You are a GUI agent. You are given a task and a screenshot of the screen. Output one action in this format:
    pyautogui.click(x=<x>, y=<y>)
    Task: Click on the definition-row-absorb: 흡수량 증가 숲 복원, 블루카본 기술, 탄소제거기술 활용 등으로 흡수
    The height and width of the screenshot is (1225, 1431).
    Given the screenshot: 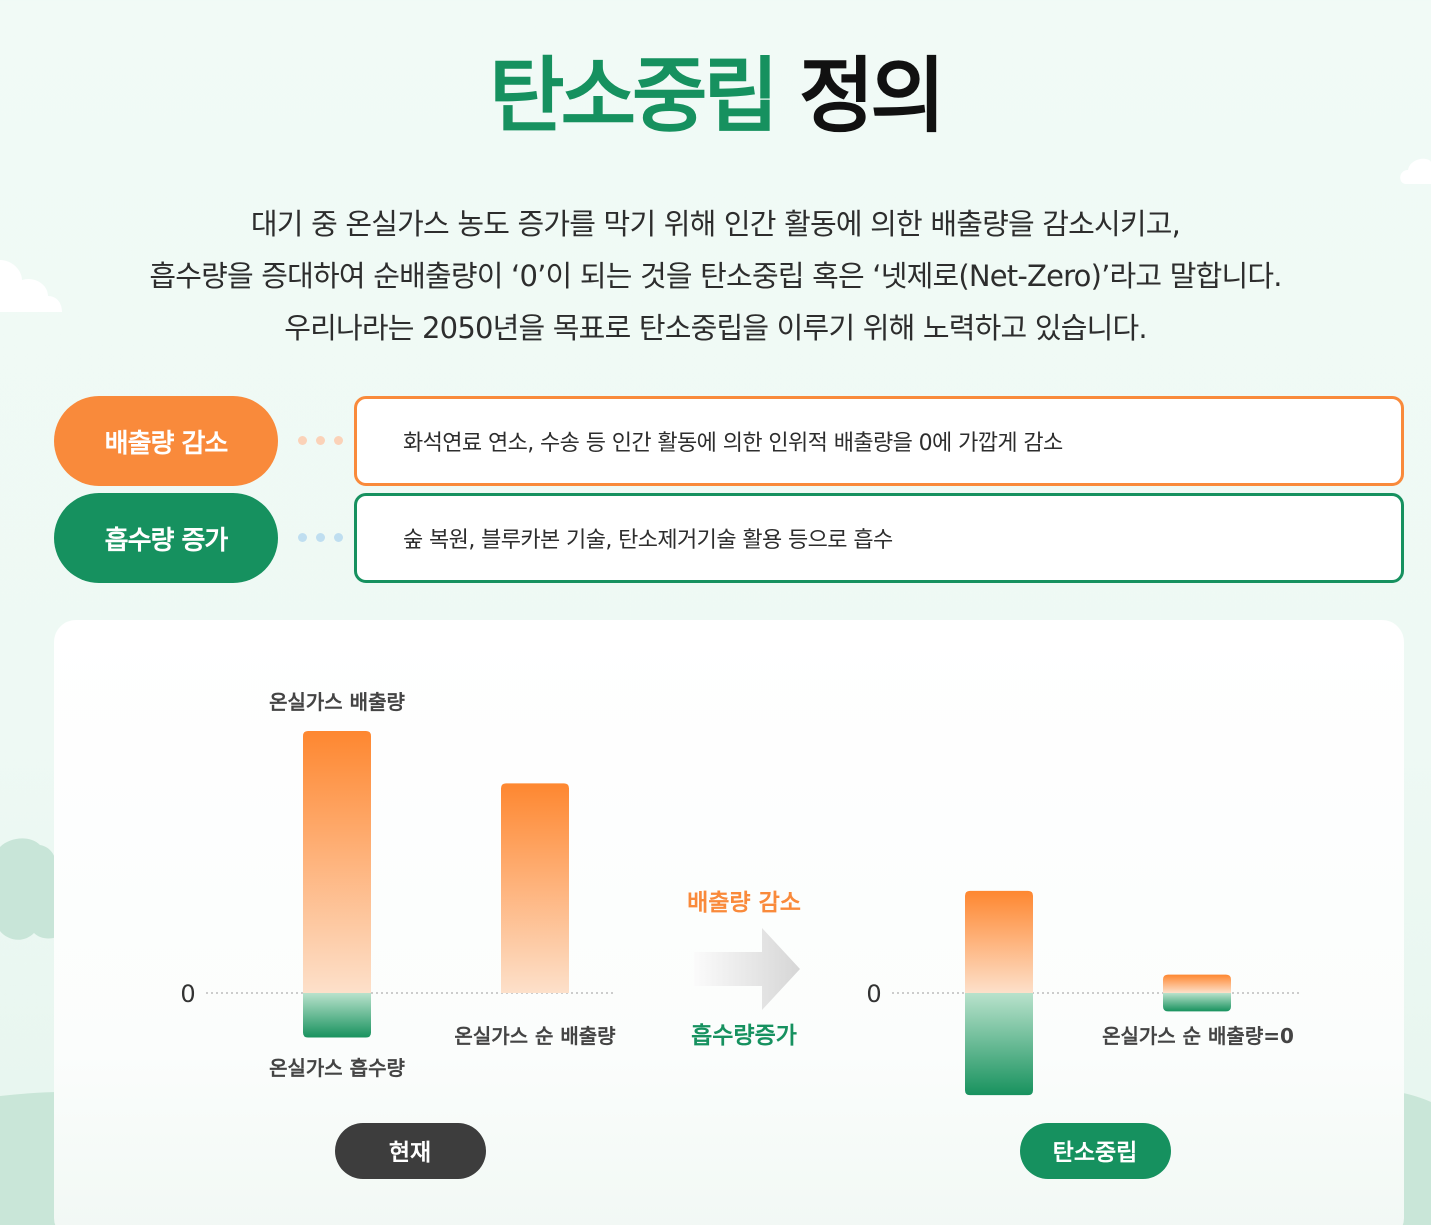 What is the action you would take?
    pyautogui.click(x=729, y=538)
    